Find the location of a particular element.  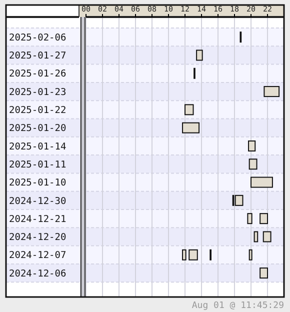

y-tick-label: 2024-12-07 is located at coordinates (37, 256).